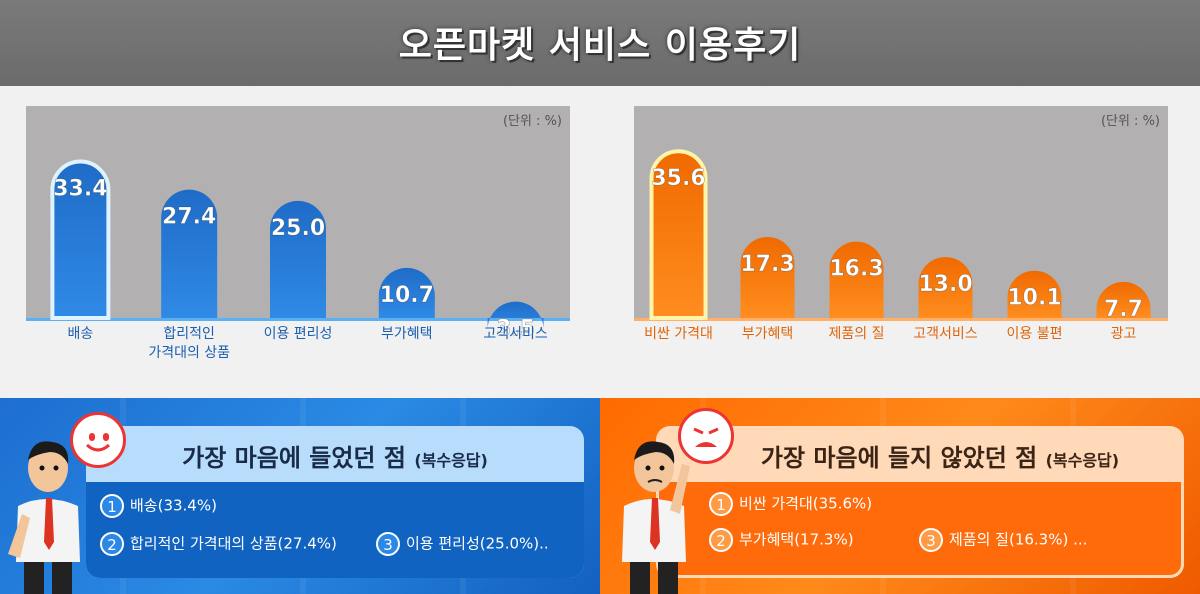 This screenshot has height=594, width=1200. I want to click on category-label: 제품의 질, so click(857, 334).